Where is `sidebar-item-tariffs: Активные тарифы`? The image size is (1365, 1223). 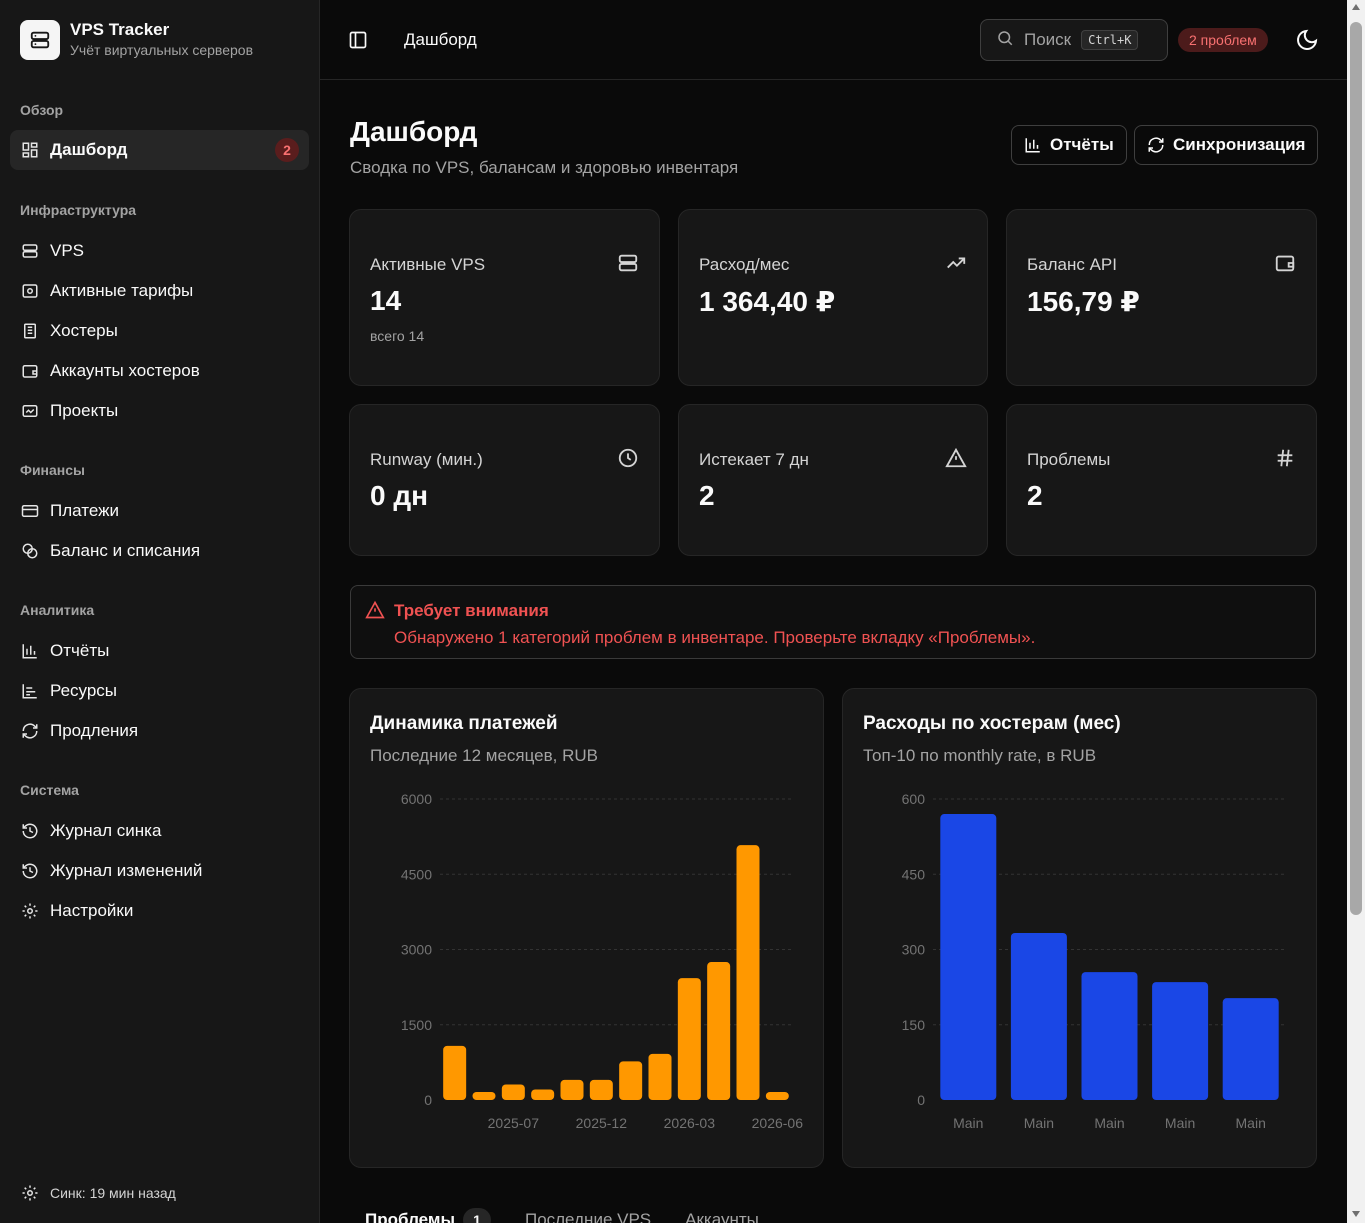 sidebar-item-tariffs: Активные тарифы is located at coordinates (159, 291).